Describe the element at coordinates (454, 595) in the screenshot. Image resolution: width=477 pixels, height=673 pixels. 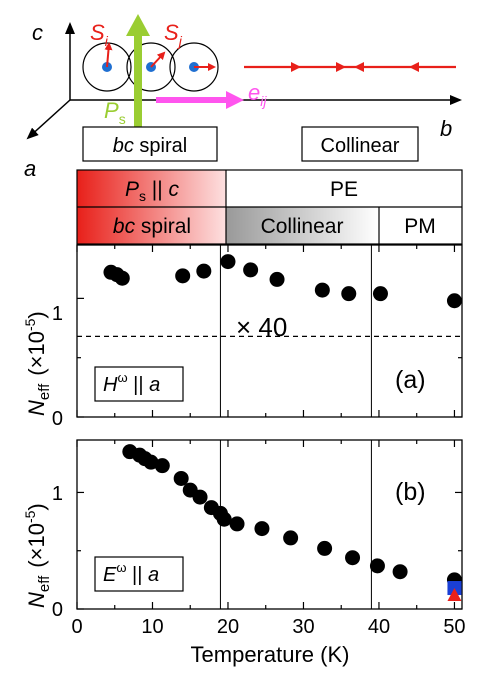
I see `red-triangle-marker` at that location.